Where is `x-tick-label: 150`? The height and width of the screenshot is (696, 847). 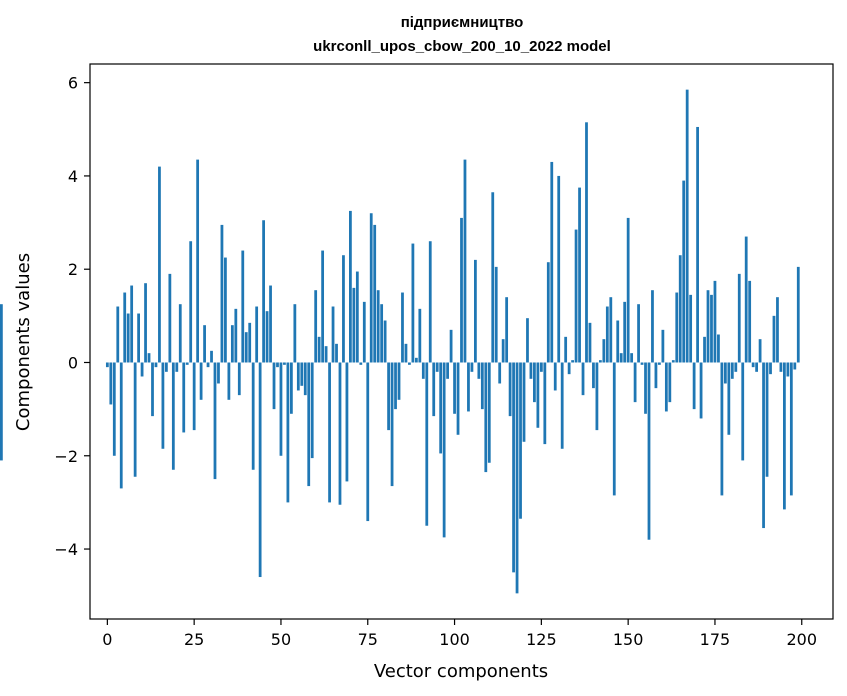
x-tick-label: 150 is located at coordinates (628, 639).